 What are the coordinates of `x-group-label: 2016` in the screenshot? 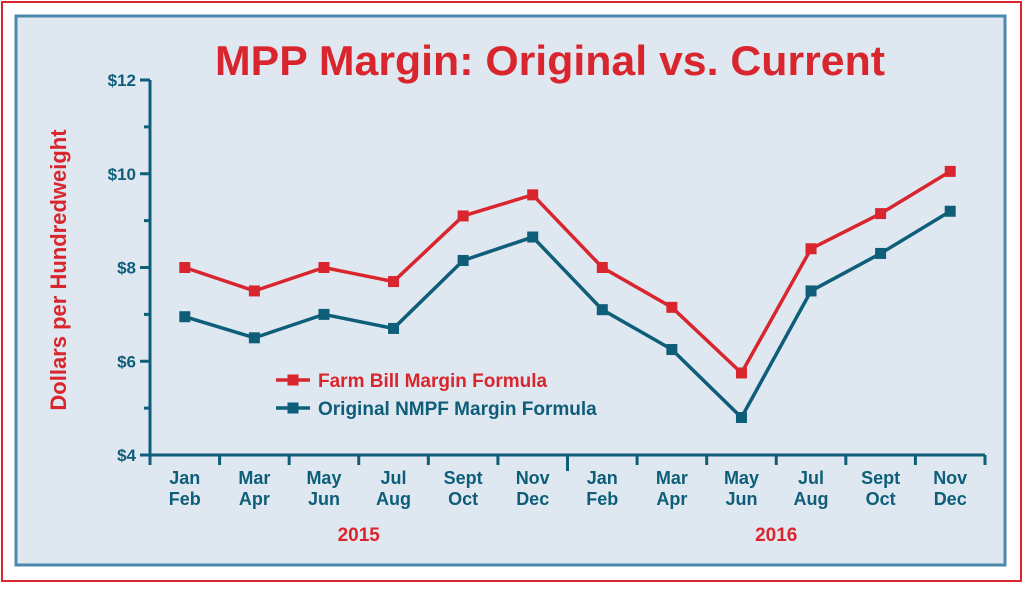 It's located at (776, 535).